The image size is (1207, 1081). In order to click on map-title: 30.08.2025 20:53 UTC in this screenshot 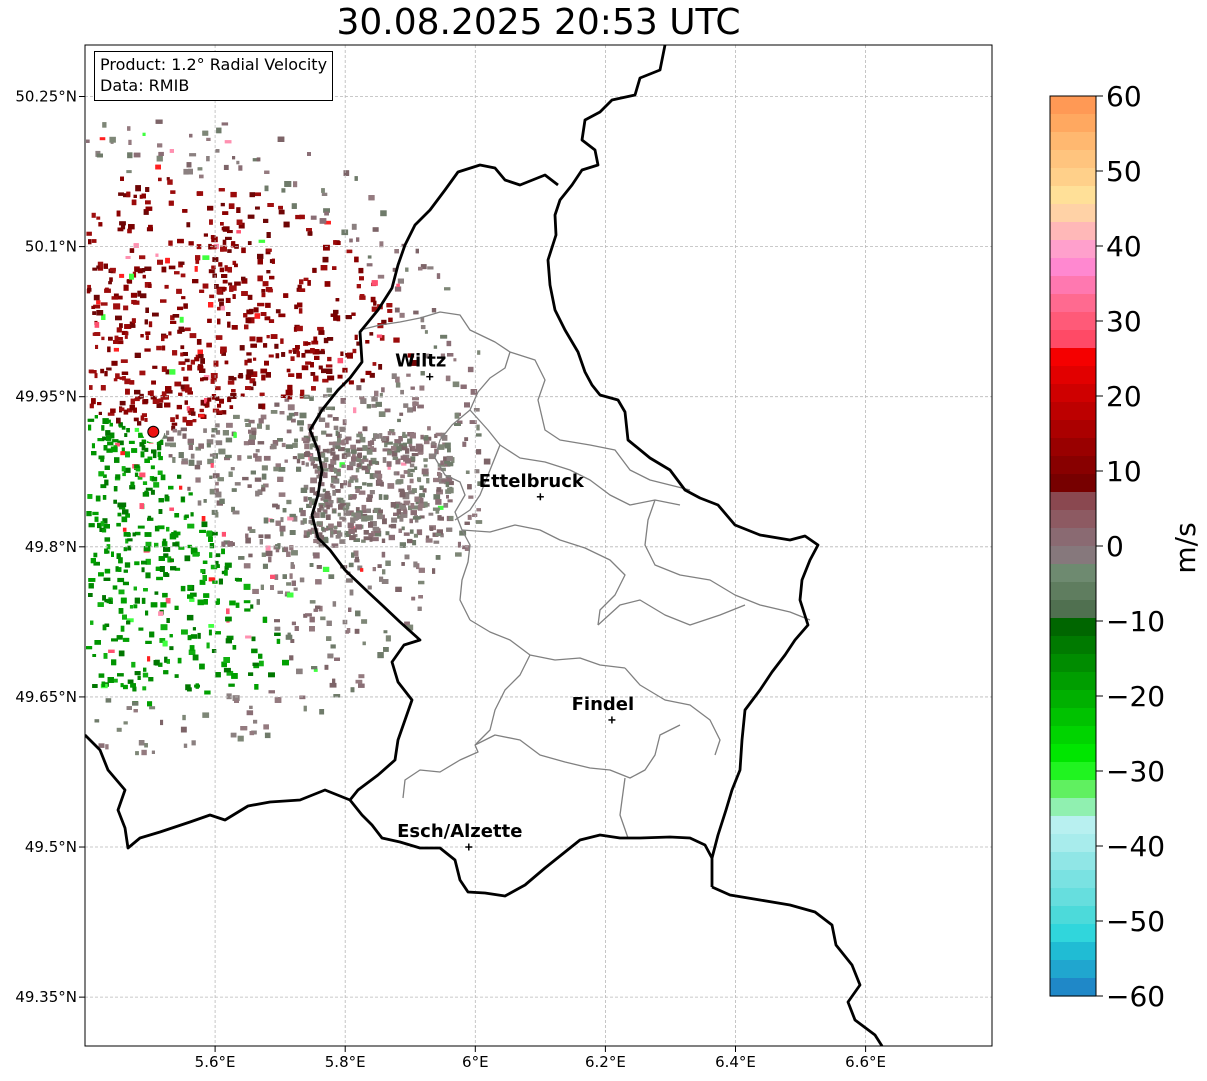, I will do `click(538, 22)`.